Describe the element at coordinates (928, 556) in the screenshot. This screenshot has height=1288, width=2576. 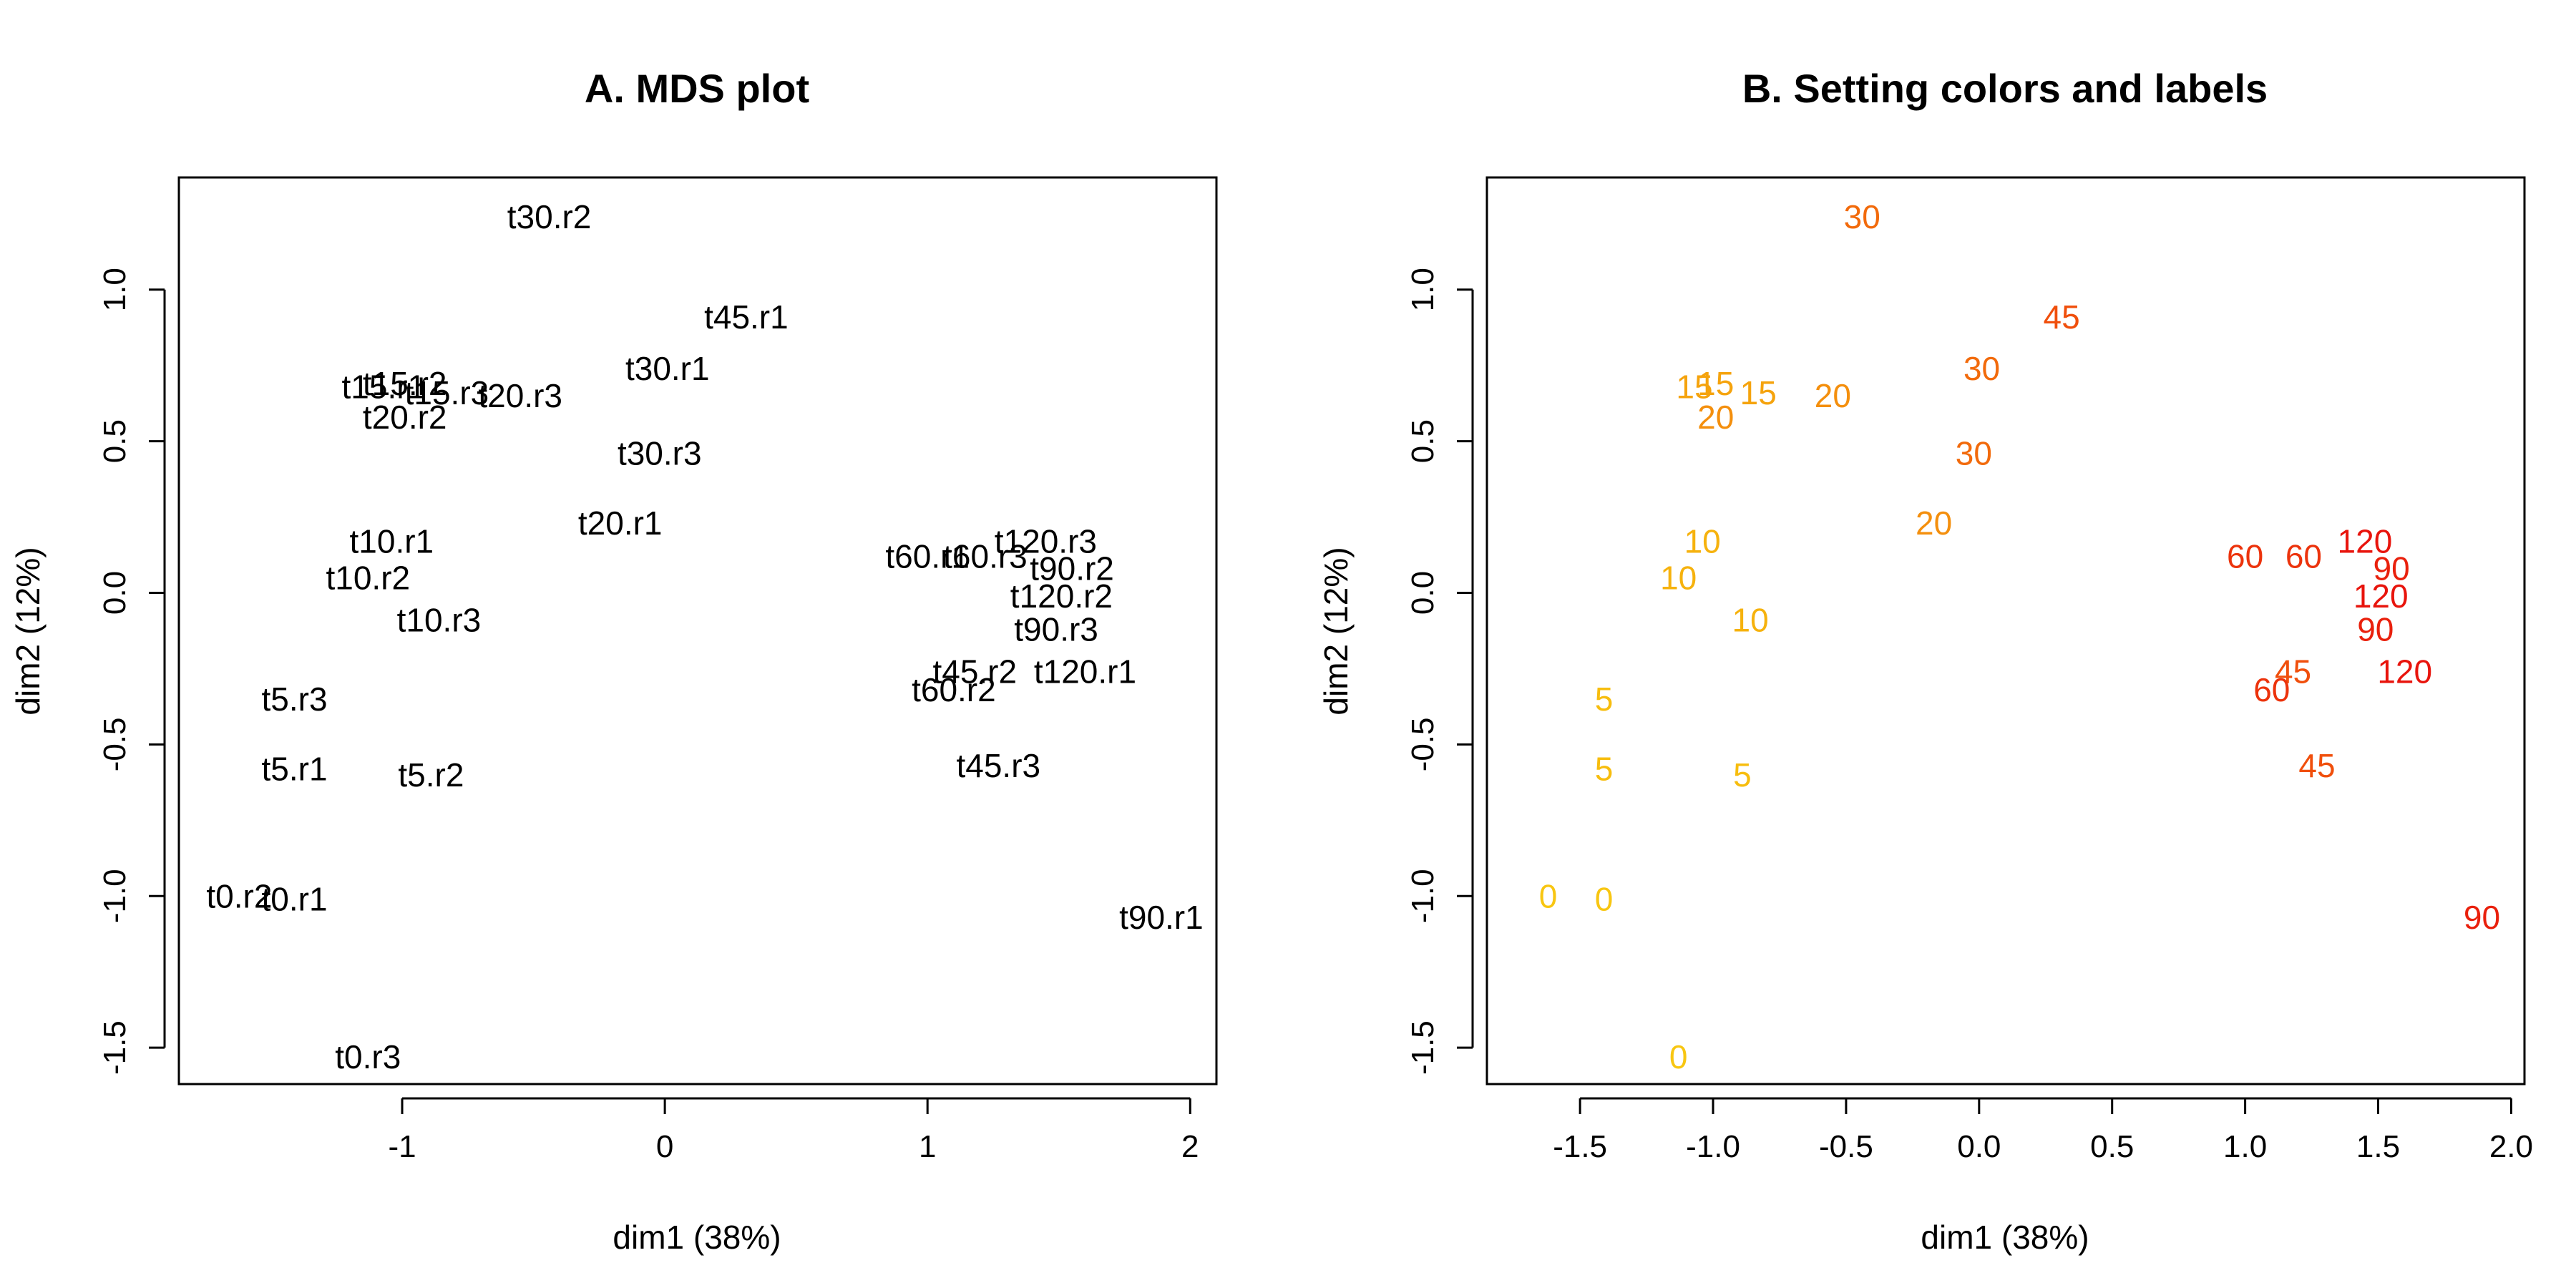
I see `panel-a-point-label: t60.r1` at that location.